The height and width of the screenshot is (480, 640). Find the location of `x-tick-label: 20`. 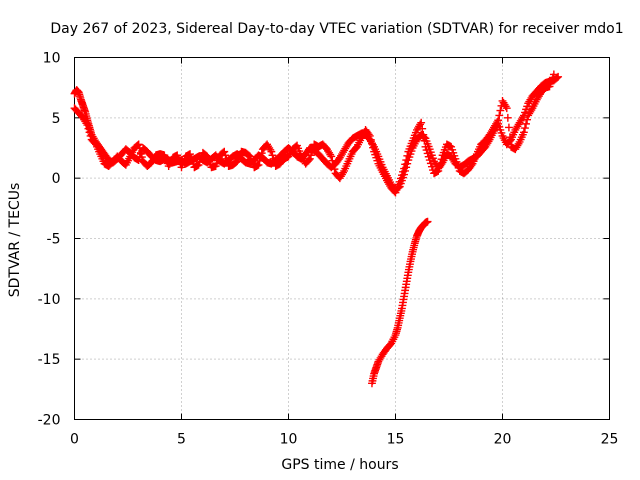

x-tick-label: 20 is located at coordinates (503, 440).